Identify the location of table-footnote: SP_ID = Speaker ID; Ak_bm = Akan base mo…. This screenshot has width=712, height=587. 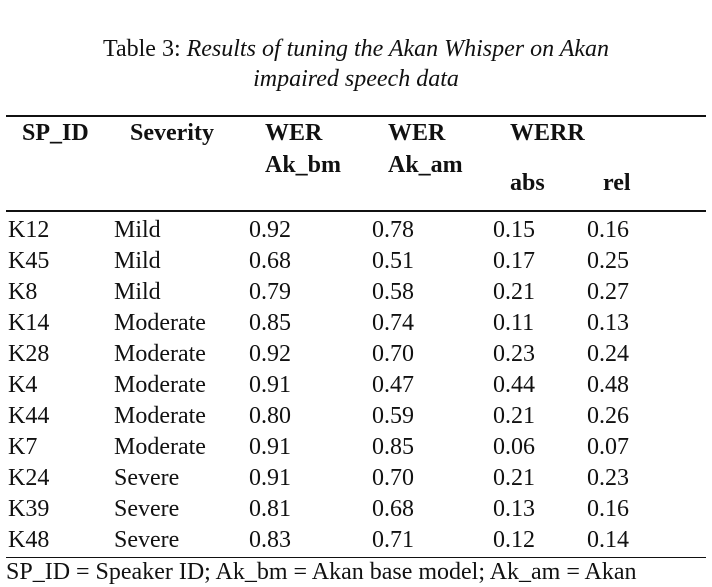
(321, 572).